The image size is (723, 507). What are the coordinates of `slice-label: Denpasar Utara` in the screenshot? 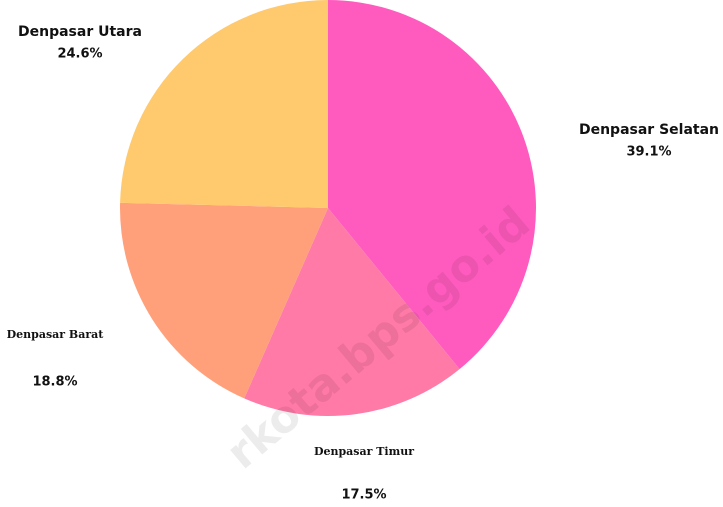 It's located at (80, 32).